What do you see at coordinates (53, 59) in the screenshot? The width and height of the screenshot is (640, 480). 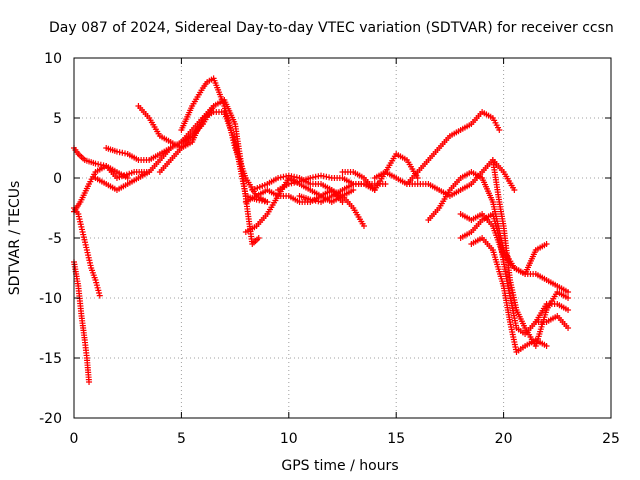 I see `y-tick-label: 10` at bounding box center [53, 59].